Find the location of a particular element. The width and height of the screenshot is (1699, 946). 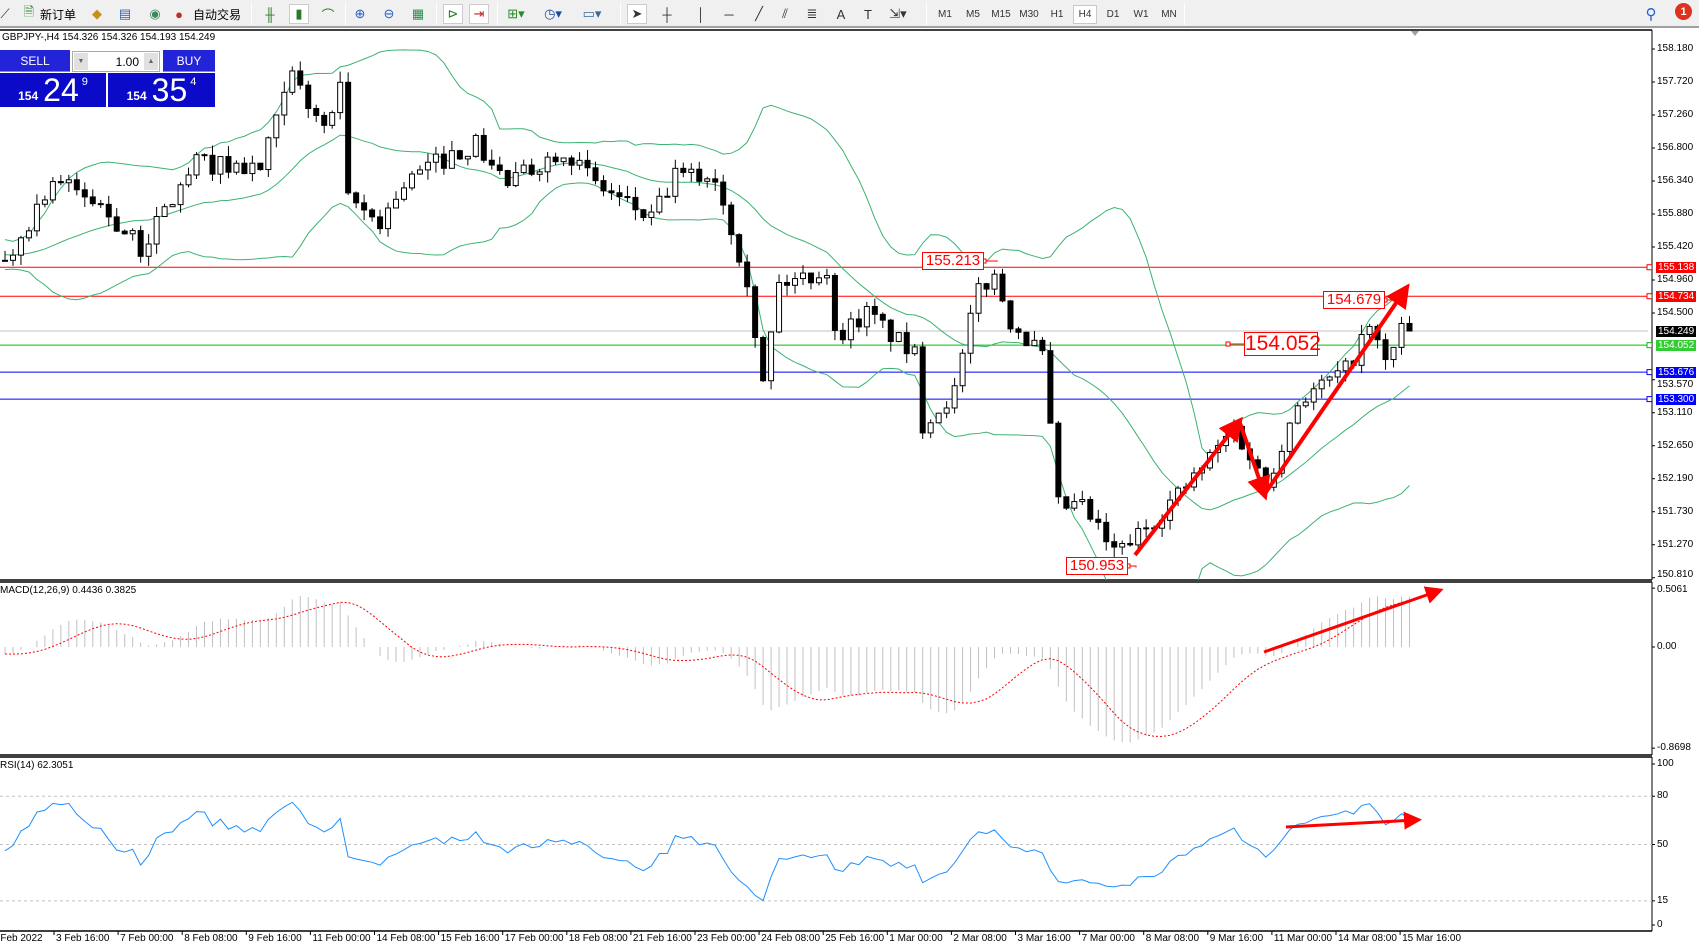

text-label-icon: T is located at coordinates (868, 14).